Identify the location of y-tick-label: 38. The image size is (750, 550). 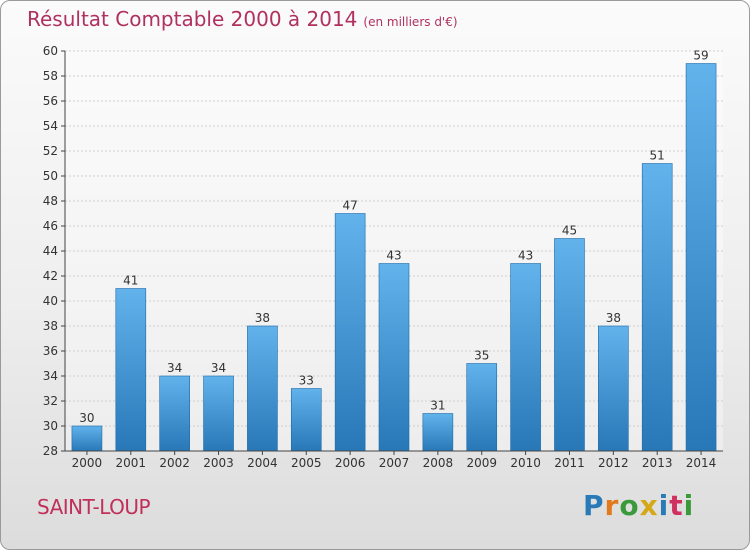
(50, 326).